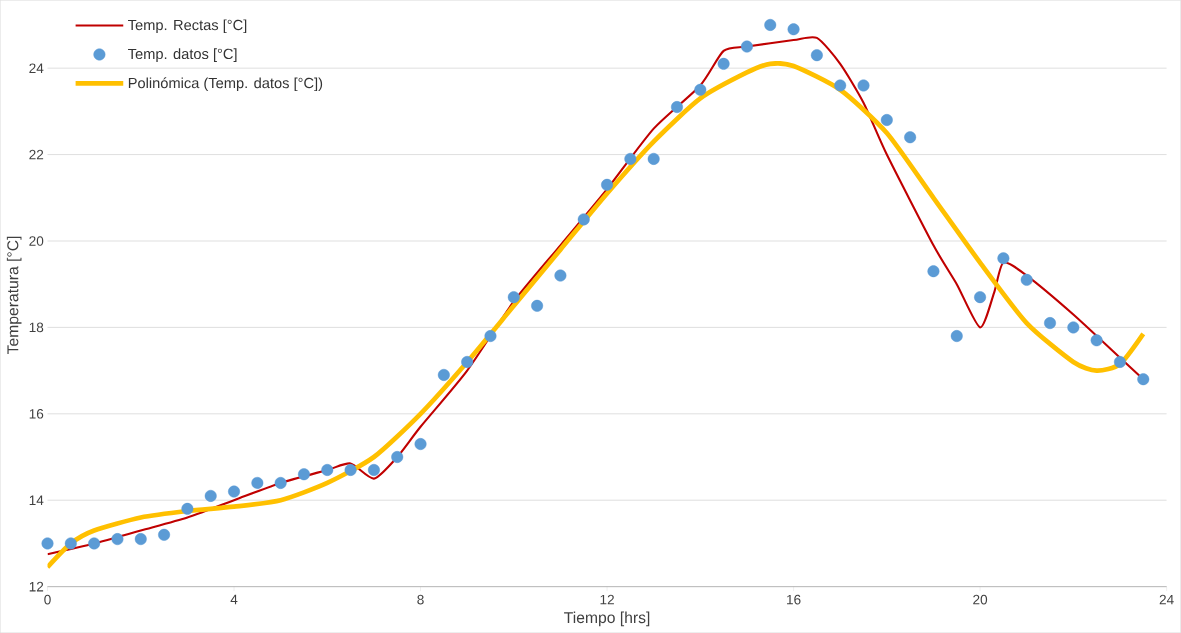 The height and width of the screenshot is (633, 1181). Describe the element at coordinates (36, 413) in the screenshot. I see `y-tick-label: 16` at that location.